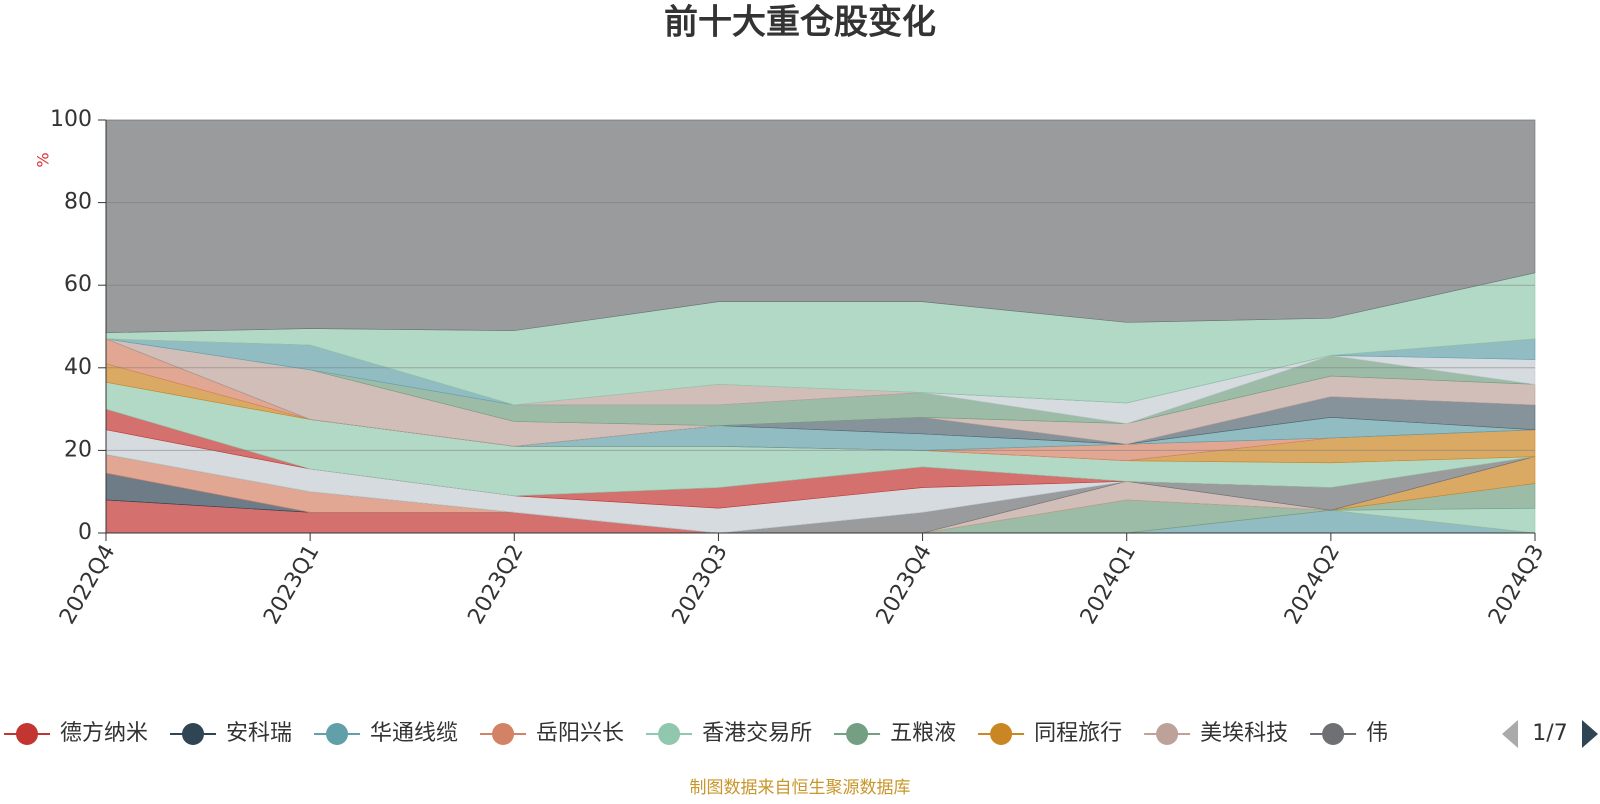 Image resolution: width=1600 pixels, height=804 pixels. I want to click on x-tick-label: 2023Q2, so click(495, 585).